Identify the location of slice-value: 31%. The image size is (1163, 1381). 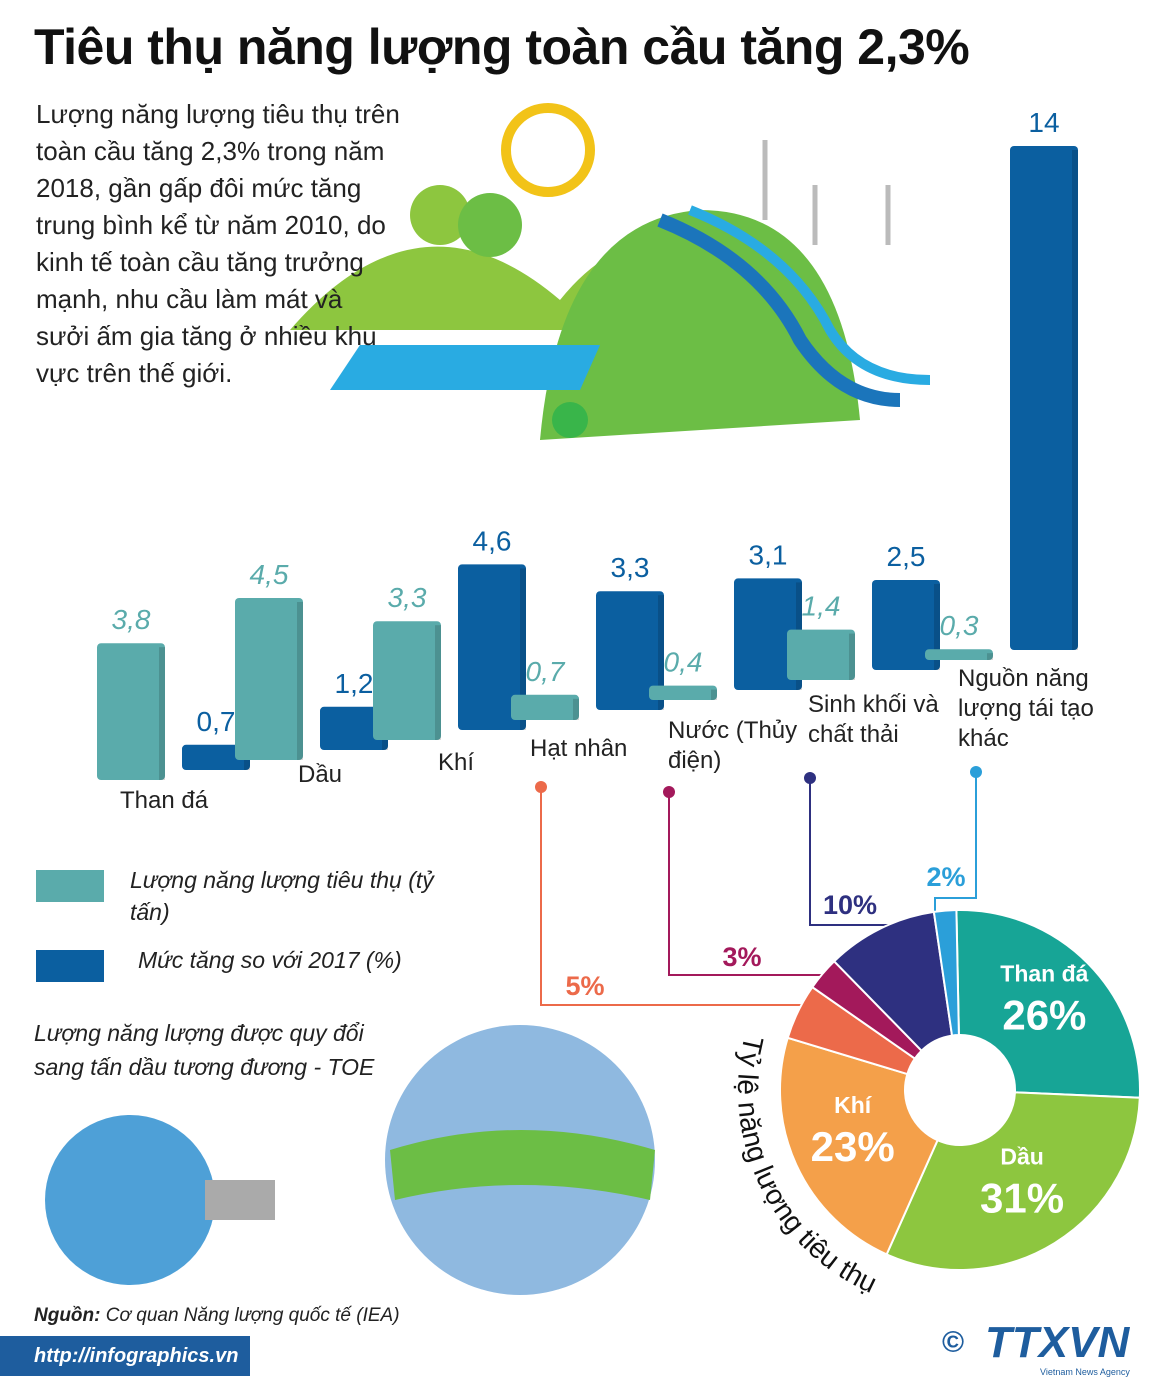
(1022, 1197).